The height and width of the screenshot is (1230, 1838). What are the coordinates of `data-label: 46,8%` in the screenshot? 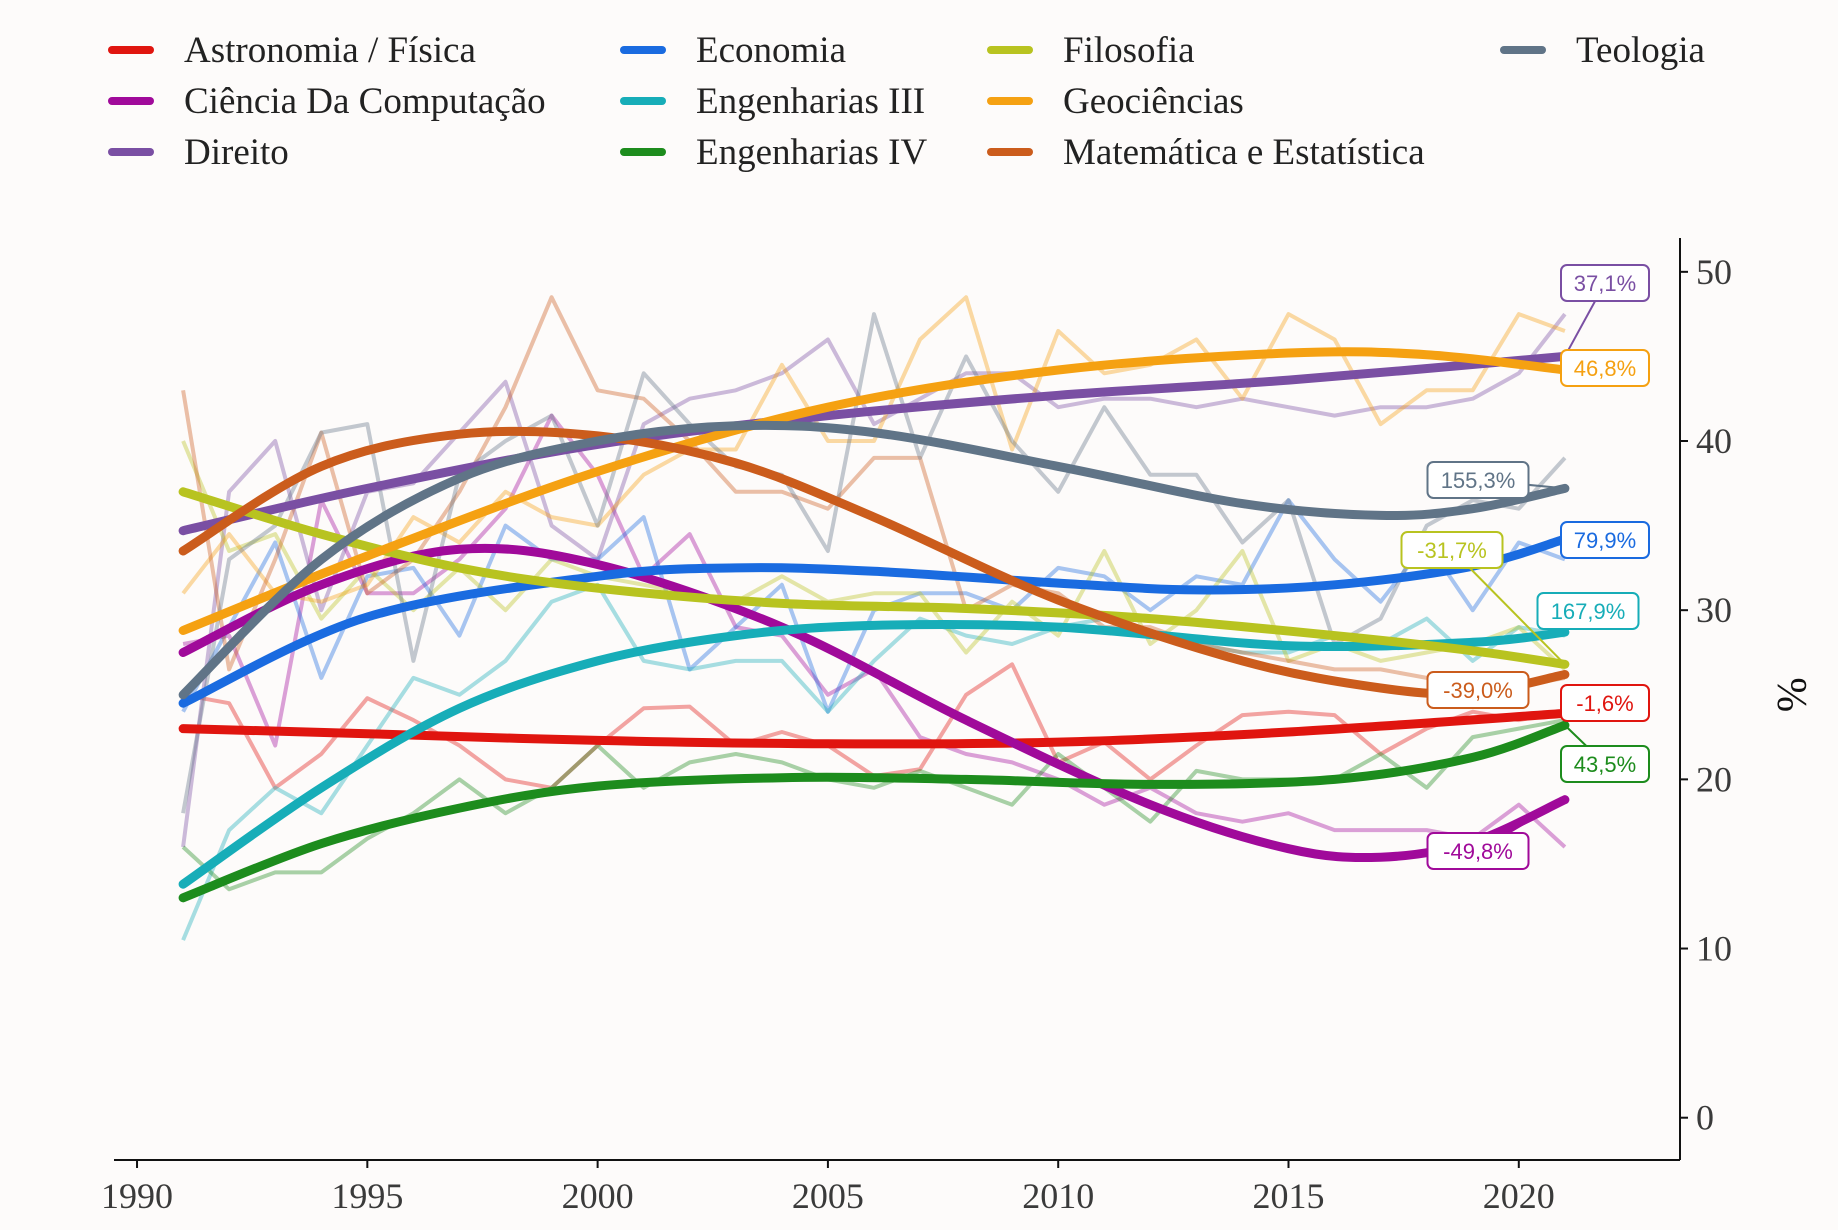 It's located at (1605, 368).